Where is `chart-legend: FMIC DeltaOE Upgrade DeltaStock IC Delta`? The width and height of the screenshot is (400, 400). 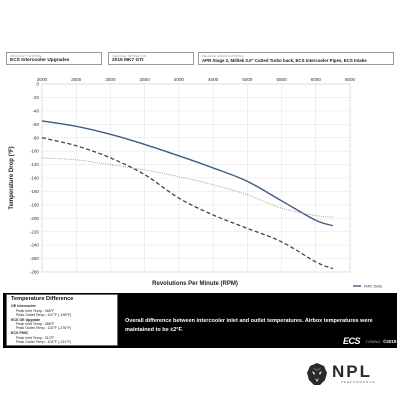
chart-legend: FMIC DeltaOE Upgrade DeltaStock IC Delta is located at coordinates (367, 286).